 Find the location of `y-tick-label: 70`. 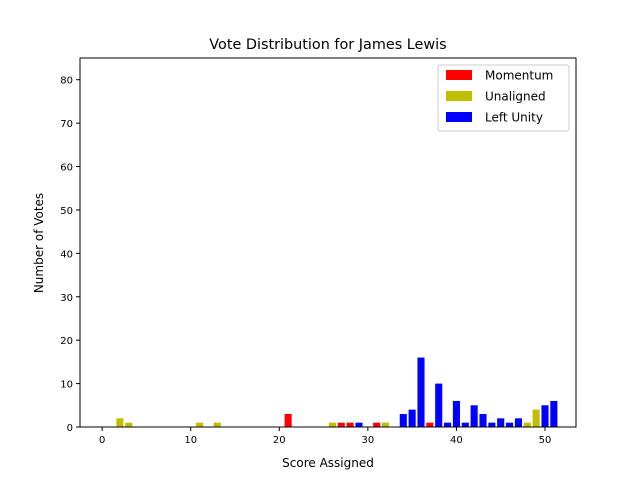

y-tick-label: 70 is located at coordinates (66, 124).